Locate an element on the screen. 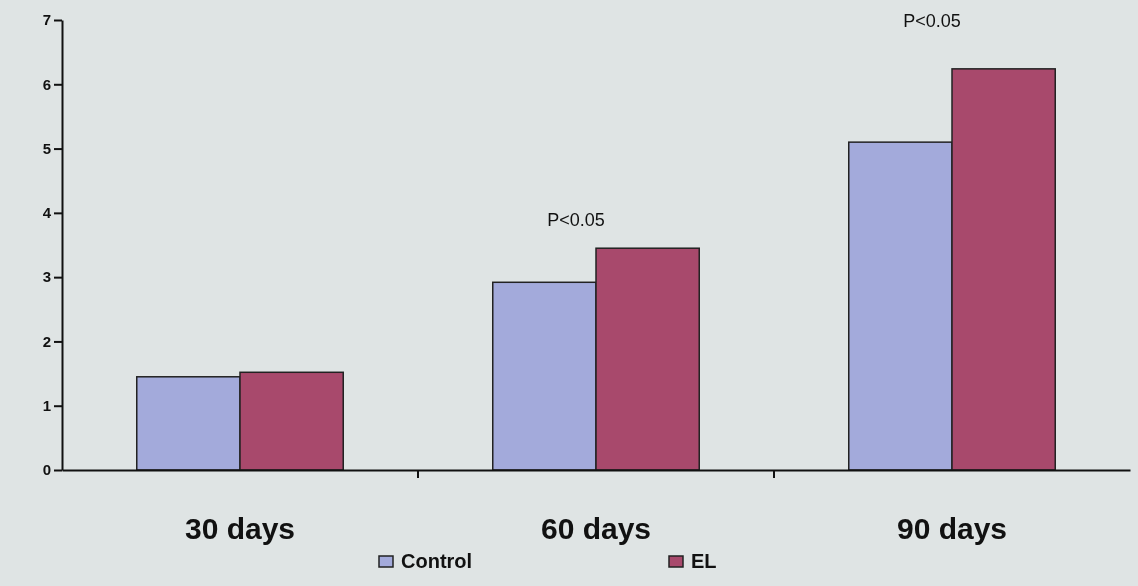 The width and height of the screenshot is (1138, 586). x-tick-label: 90 days is located at coordinates (952, 529).